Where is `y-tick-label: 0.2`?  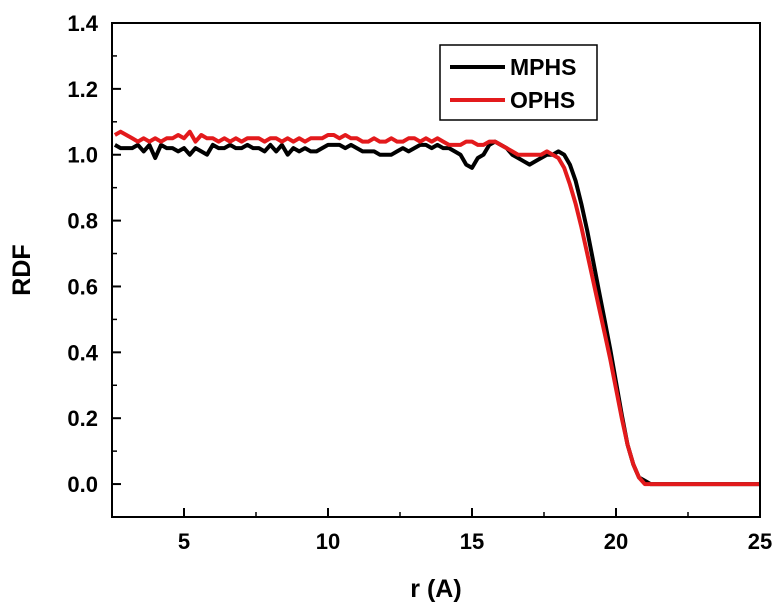 y-tick-label: 0.2 is located at coordinates (82, 418).